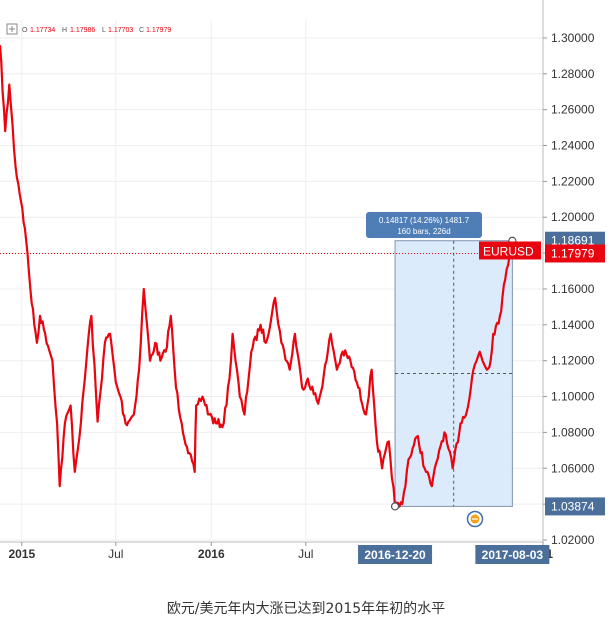 The image size is (612, 625). I want to click on symbol-tag-background, so click(510, 250).